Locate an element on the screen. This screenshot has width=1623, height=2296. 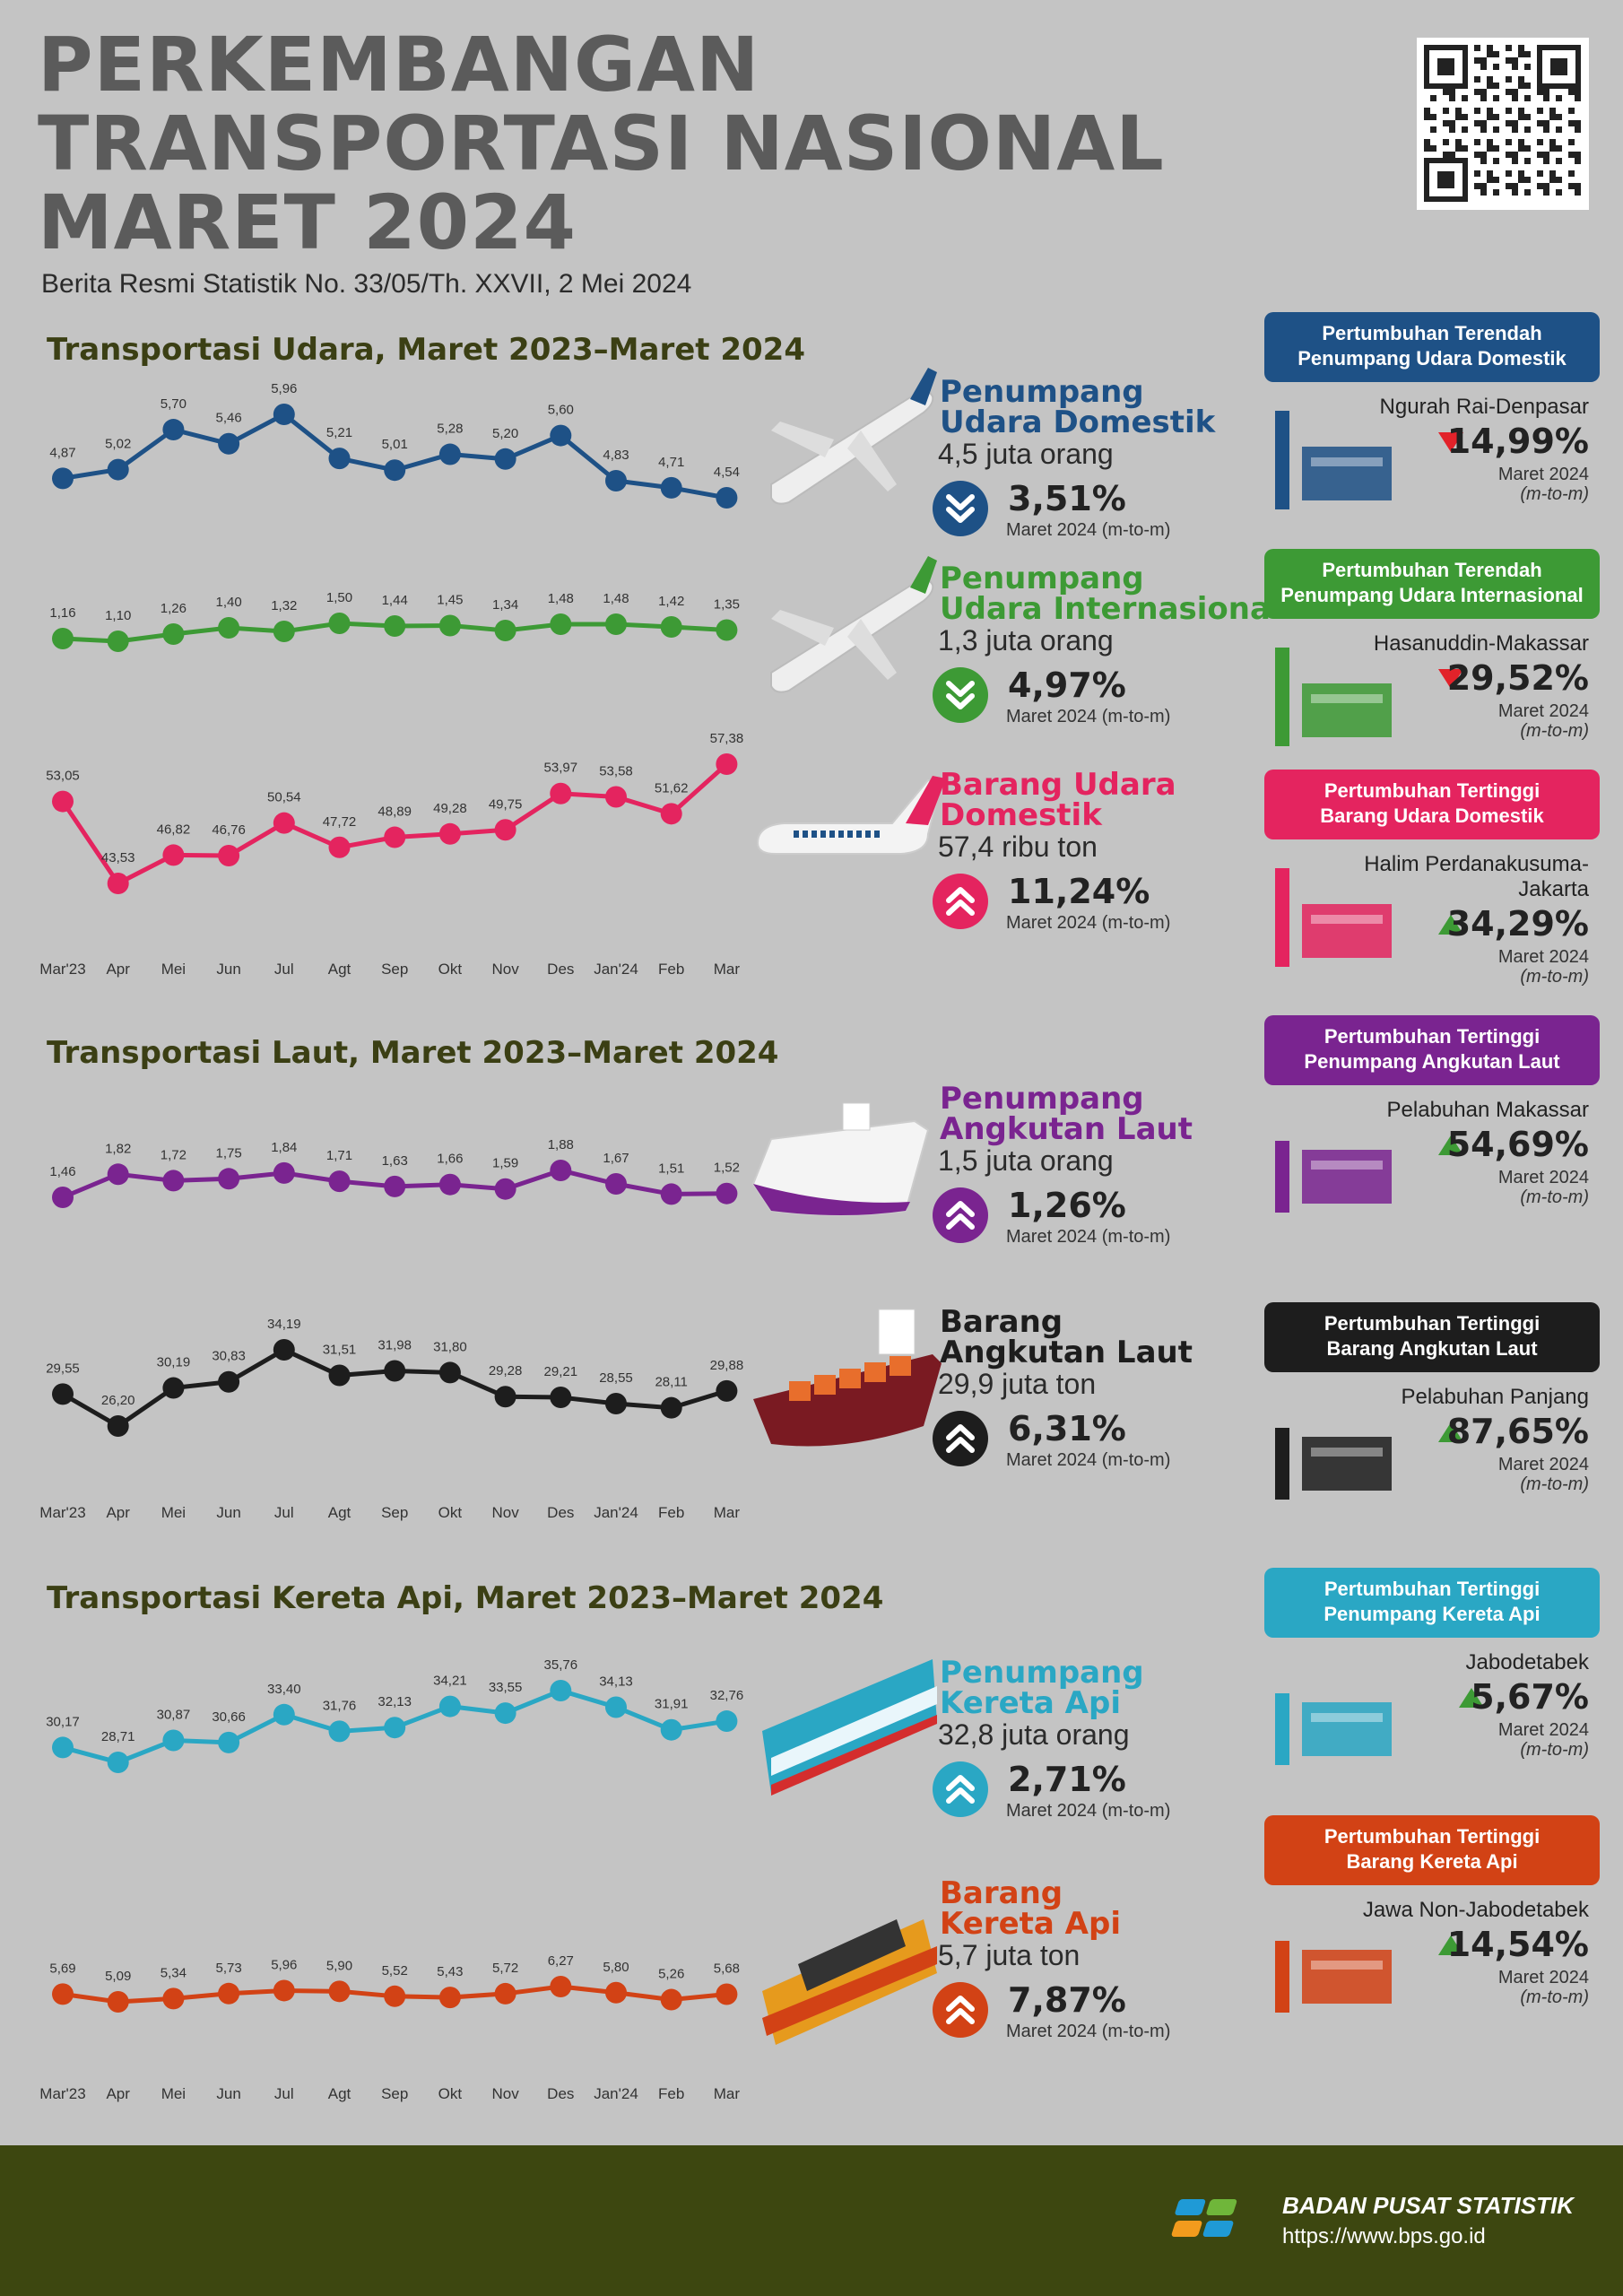
data-label: 5,01 is located at coordinates (395, 444).